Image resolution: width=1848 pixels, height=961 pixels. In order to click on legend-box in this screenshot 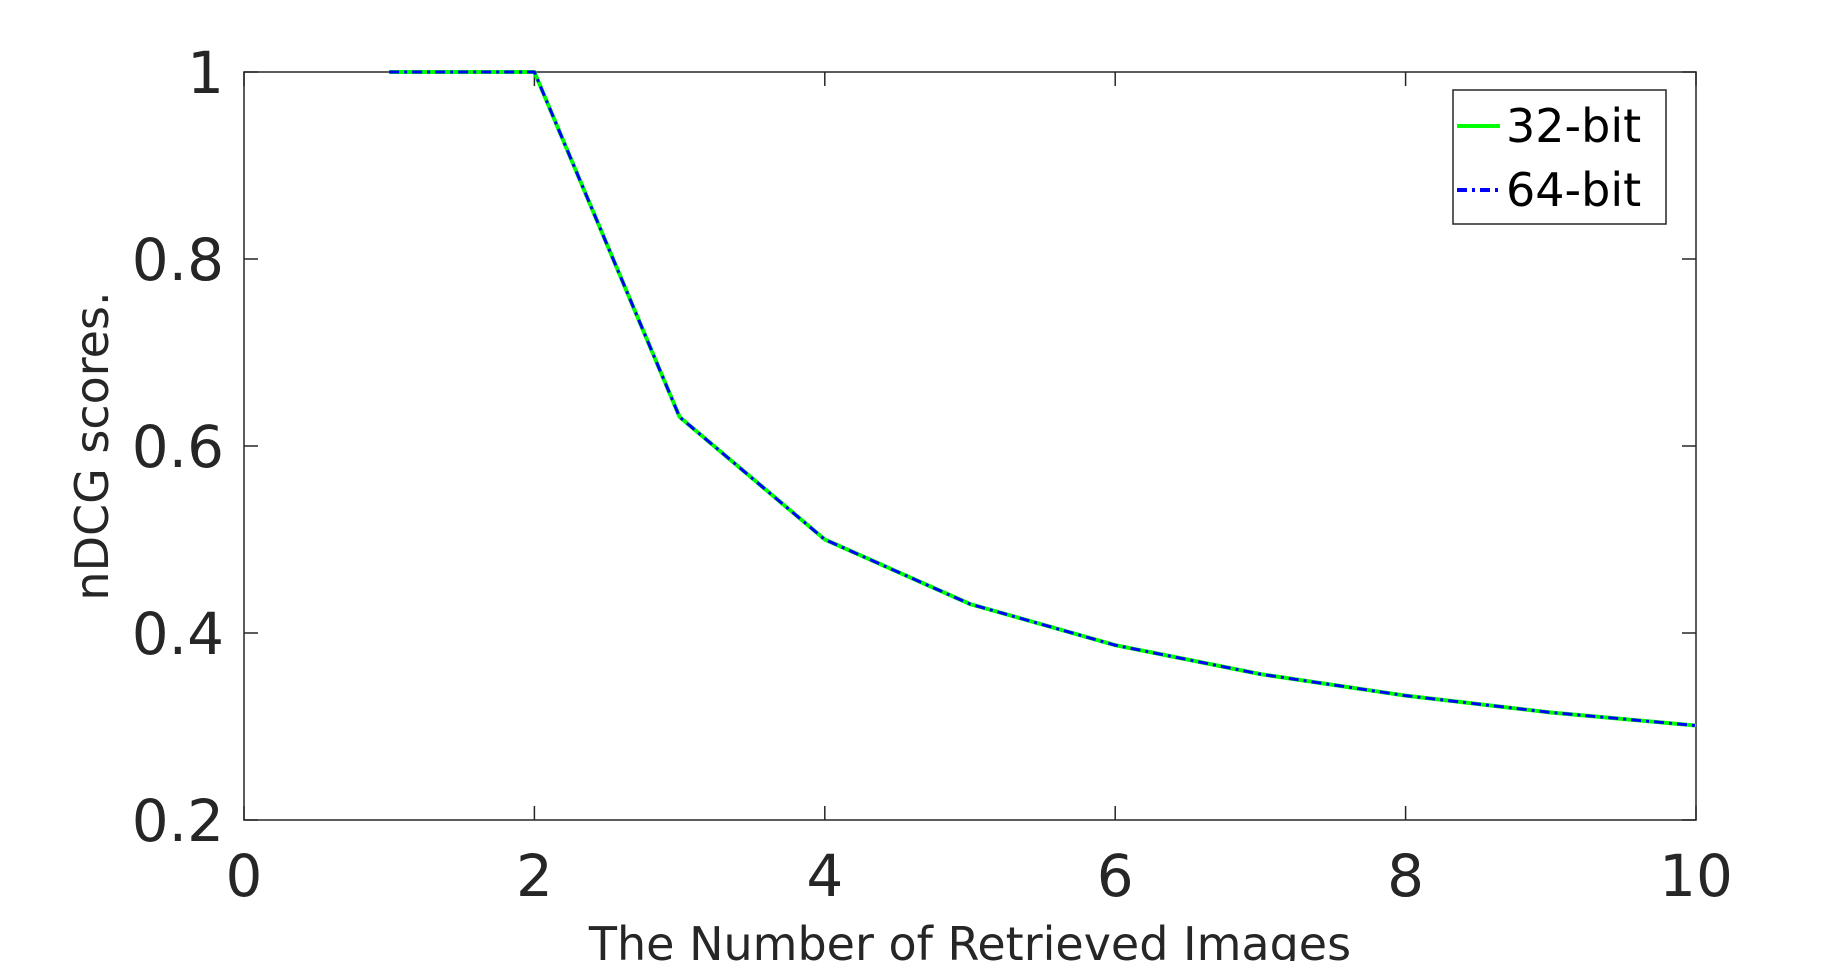, I will do `click(1559, 157)`.